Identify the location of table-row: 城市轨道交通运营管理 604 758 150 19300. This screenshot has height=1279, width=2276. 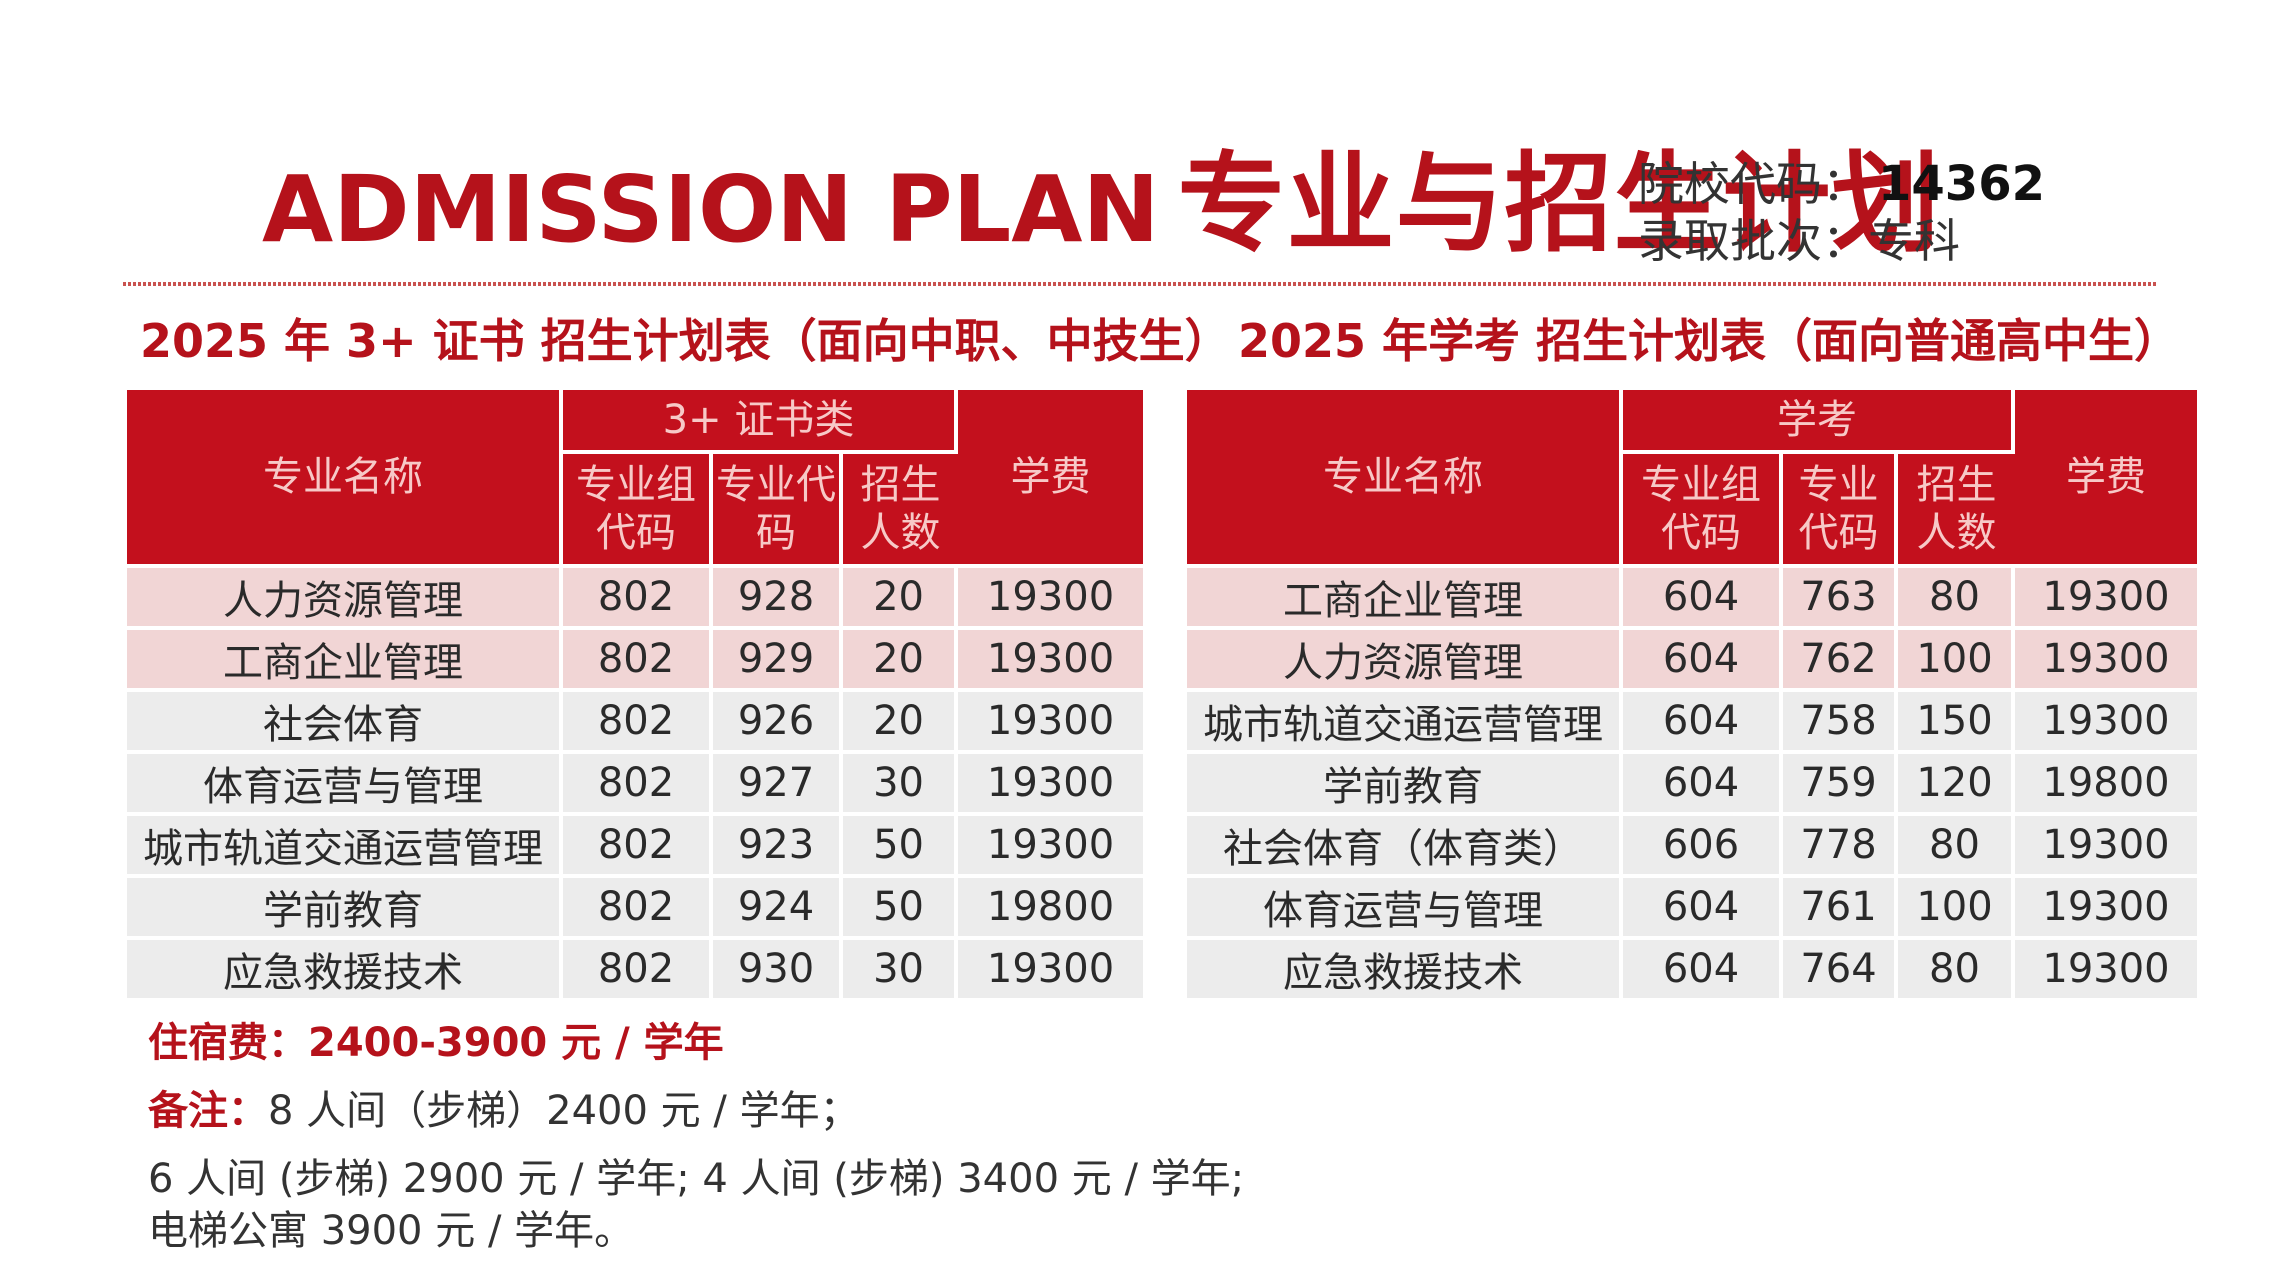
(1692, 723).